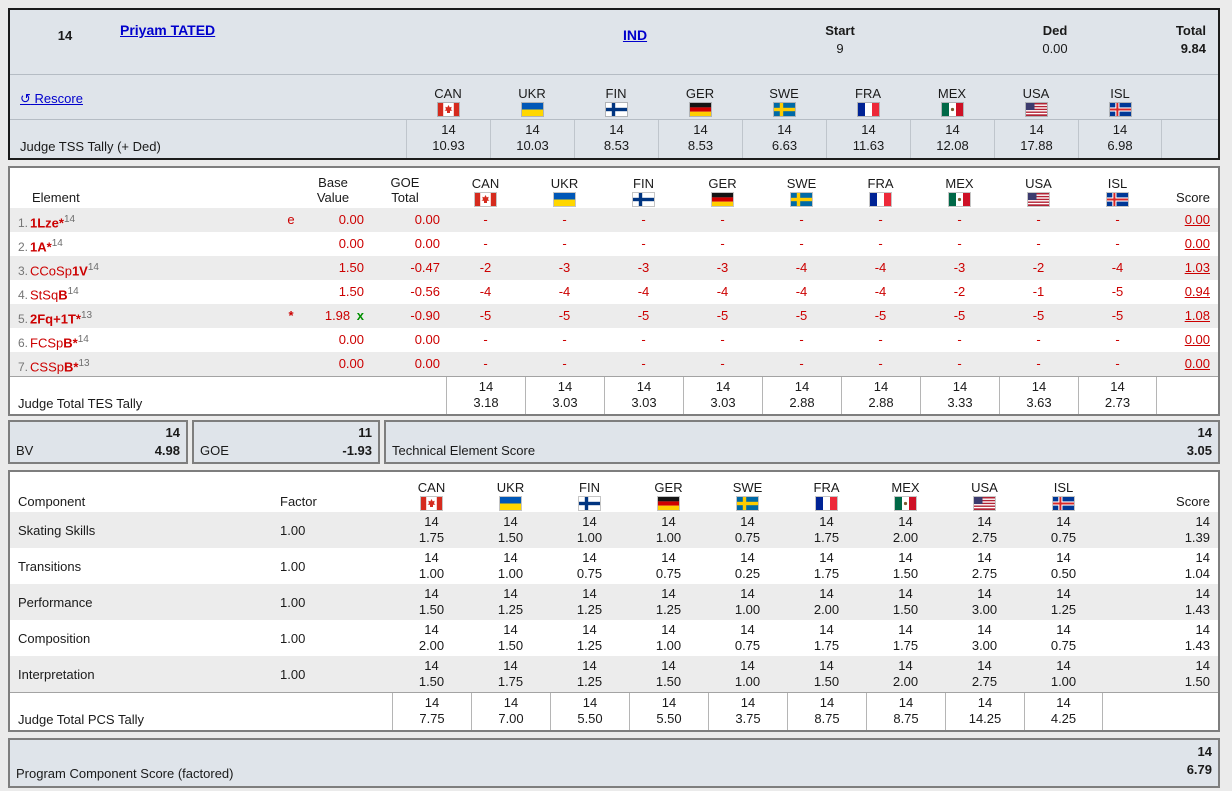  What do you see at coordinates (168, 30) in the screenshot?
I see `skater-name-link: Priyam TATED` at bounding box center [168, 30].